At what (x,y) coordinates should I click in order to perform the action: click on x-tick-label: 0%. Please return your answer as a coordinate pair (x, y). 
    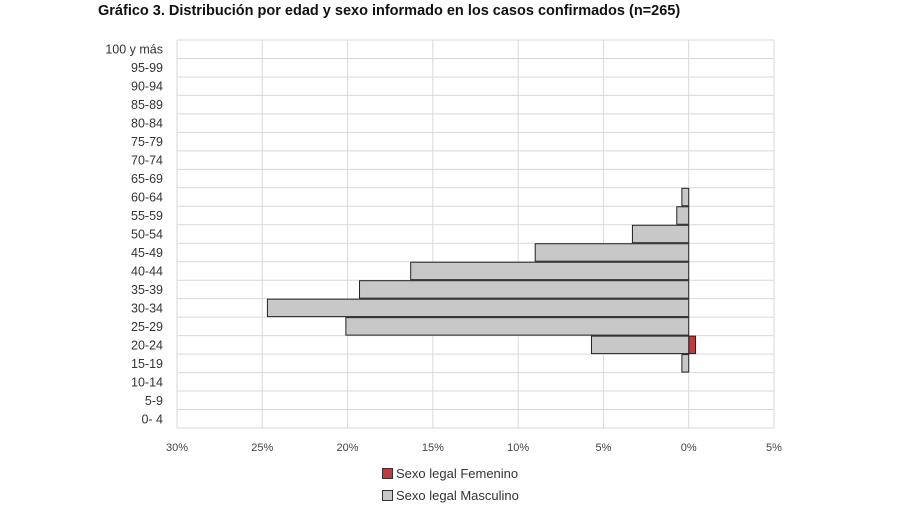
    Looking at the image, I should click on (689, 448).